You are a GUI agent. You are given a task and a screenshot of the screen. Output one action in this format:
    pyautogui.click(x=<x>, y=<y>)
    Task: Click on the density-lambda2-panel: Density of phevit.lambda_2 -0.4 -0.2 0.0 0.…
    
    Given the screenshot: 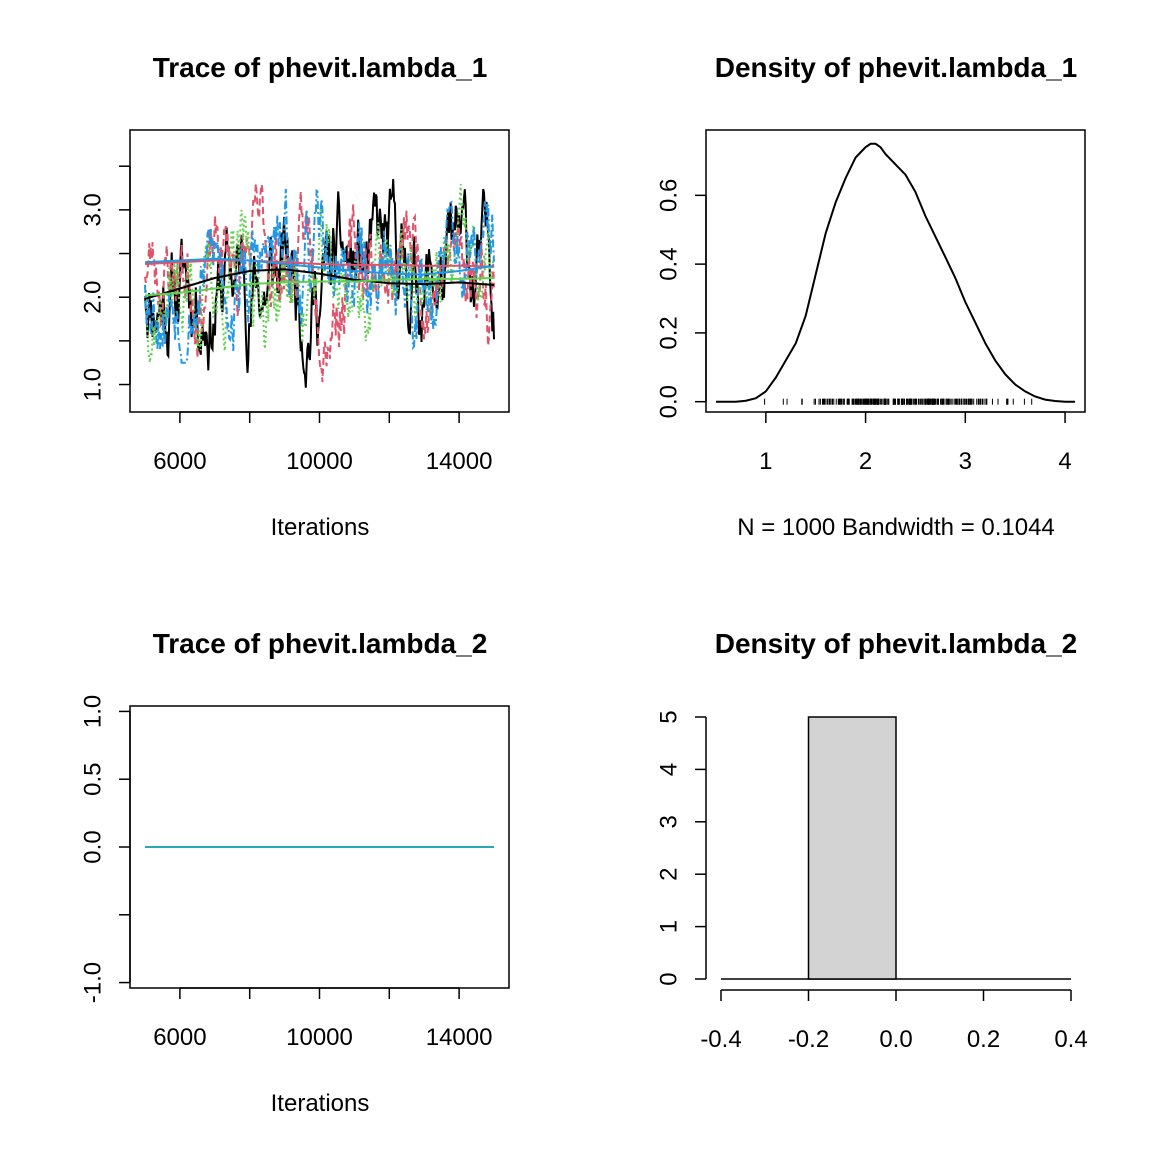 What is the action you would take?
    pyautogui.click(x=872, y=840)
    